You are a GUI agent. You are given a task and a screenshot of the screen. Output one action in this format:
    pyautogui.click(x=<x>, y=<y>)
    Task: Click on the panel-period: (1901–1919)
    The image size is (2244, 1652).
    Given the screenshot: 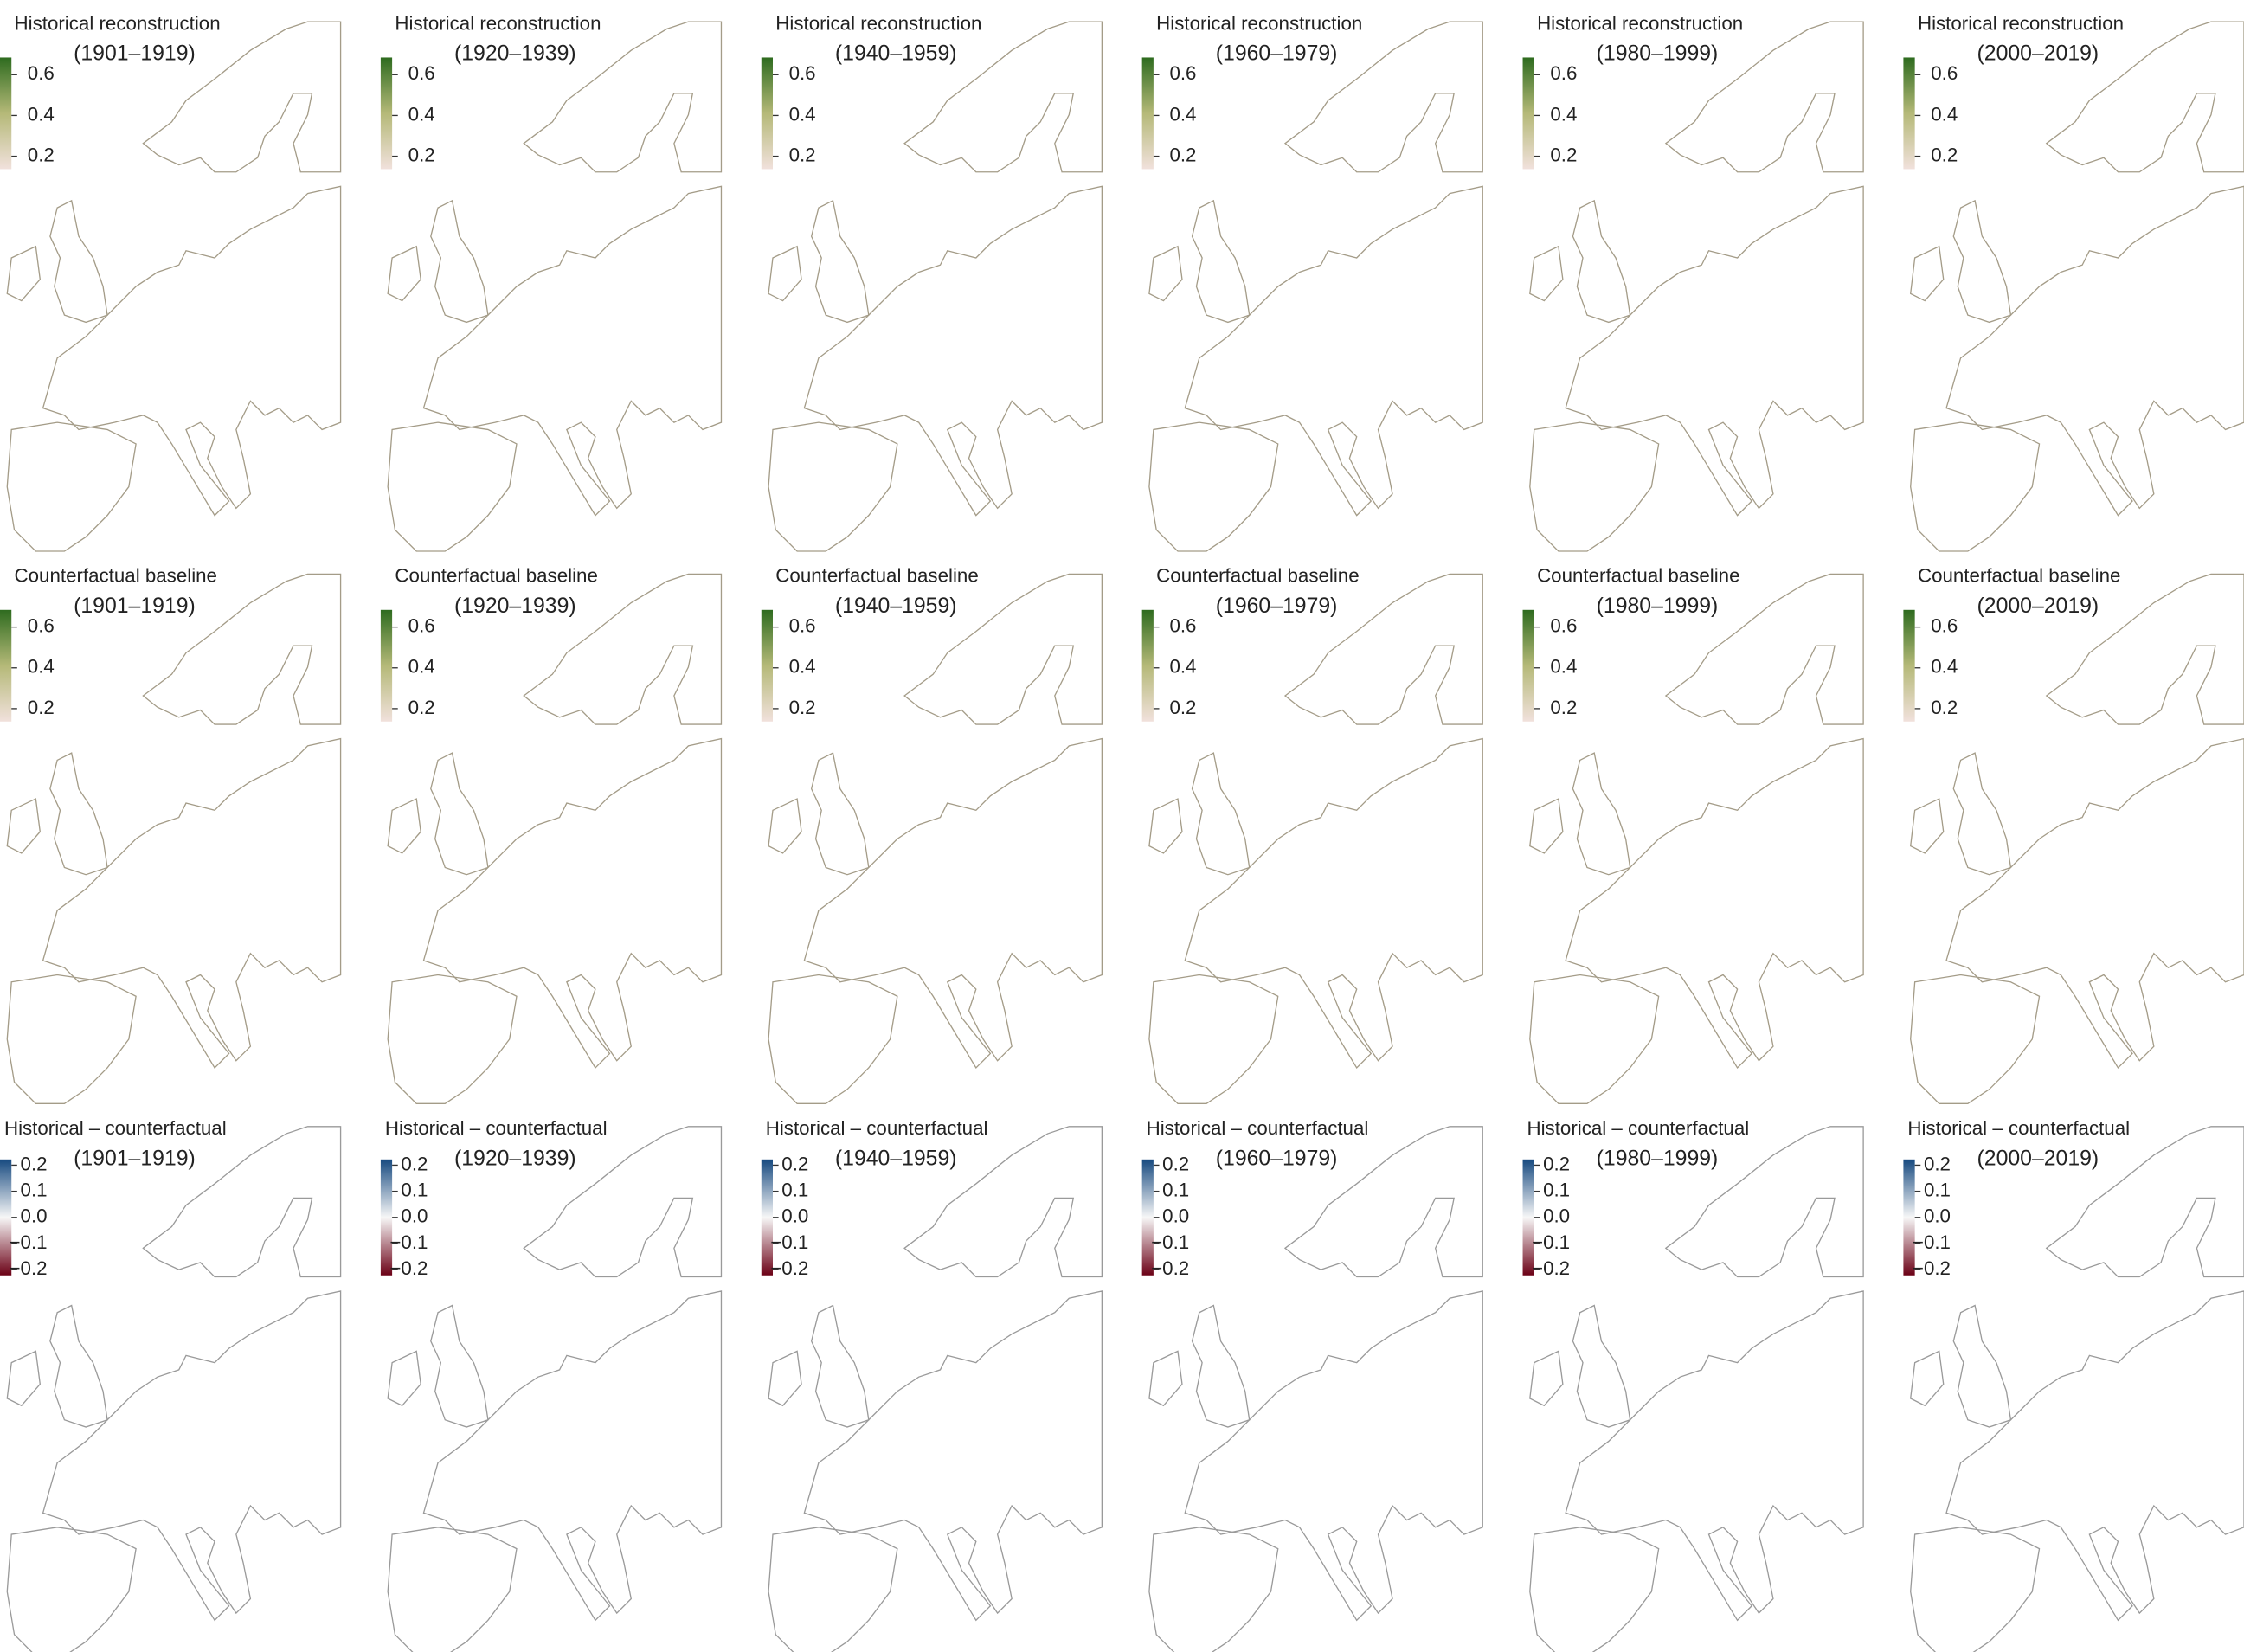 What is the action you would take?
    pyautogui.click(x=135, y=606)
    